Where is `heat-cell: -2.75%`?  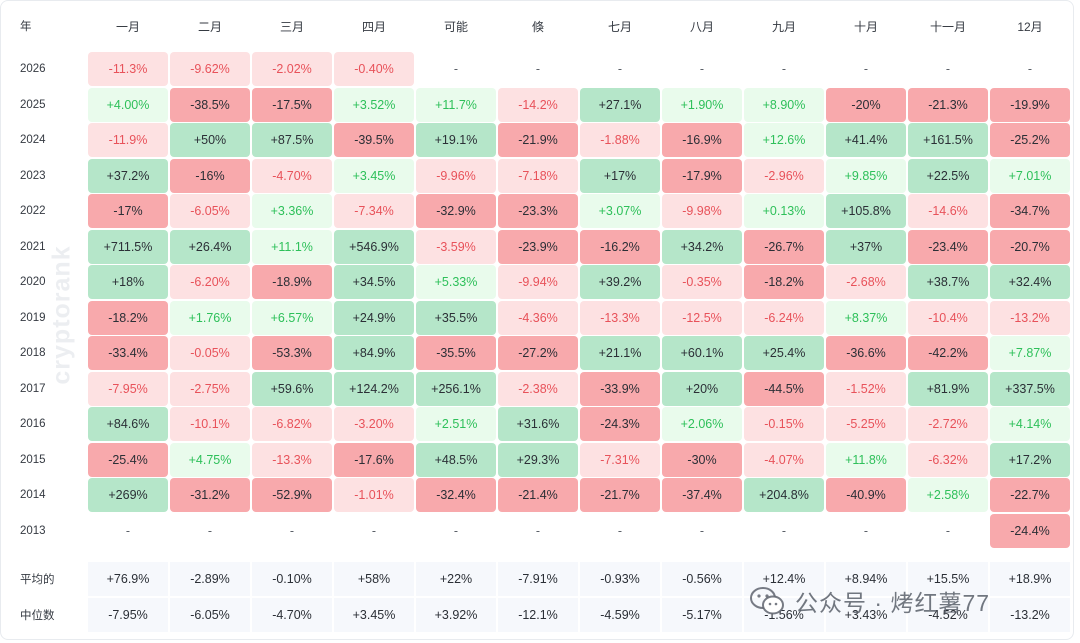
heat-cell: -2.75% is located at coordinates (210, 388).